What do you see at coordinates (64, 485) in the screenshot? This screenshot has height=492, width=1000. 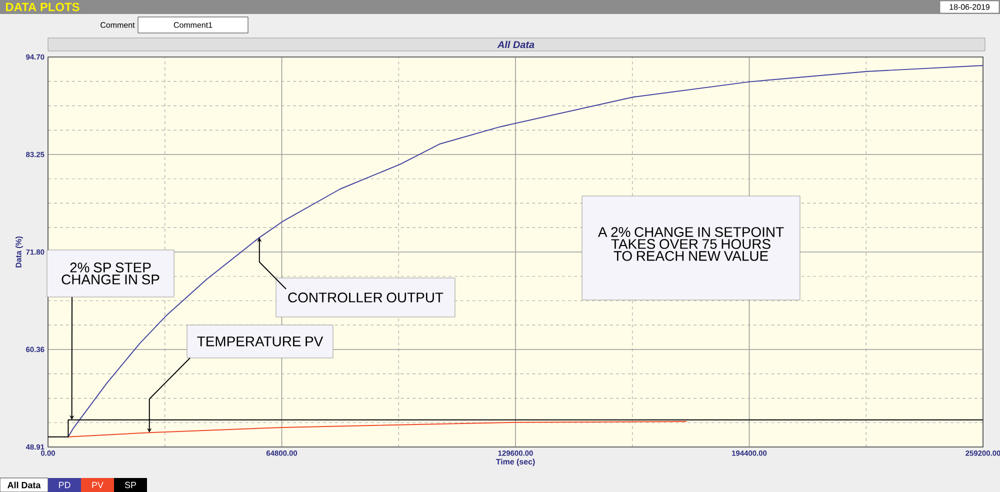 I see `text: PD` at bounding box center [64, 485].